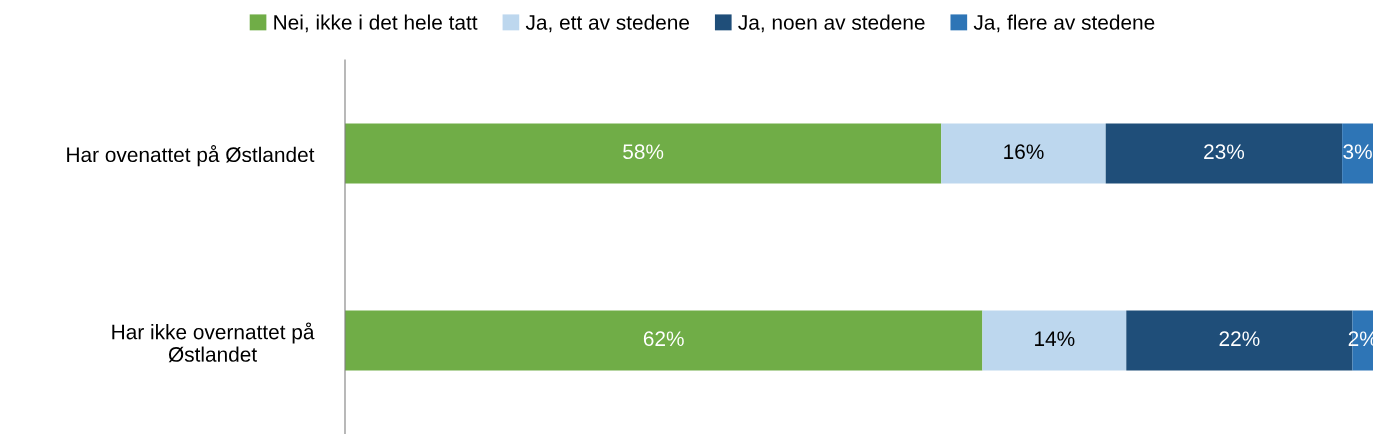 This screenshot has height=434, width=1391. Describe the element at coordinates (1064, 23) in the screenshot. I see `legend-label: Ja, flere av stedene` at that location.